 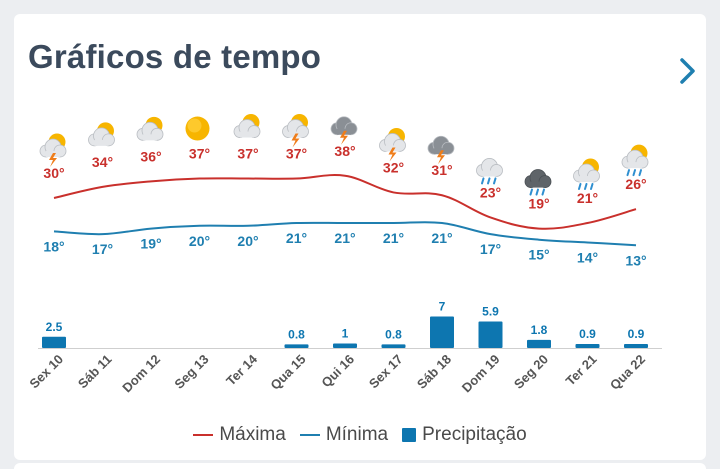 What do you see at coordinates (434, 372) in the screenshot?
I see `x-tick-label: Sáb 18` at bounding box center [434, 372].